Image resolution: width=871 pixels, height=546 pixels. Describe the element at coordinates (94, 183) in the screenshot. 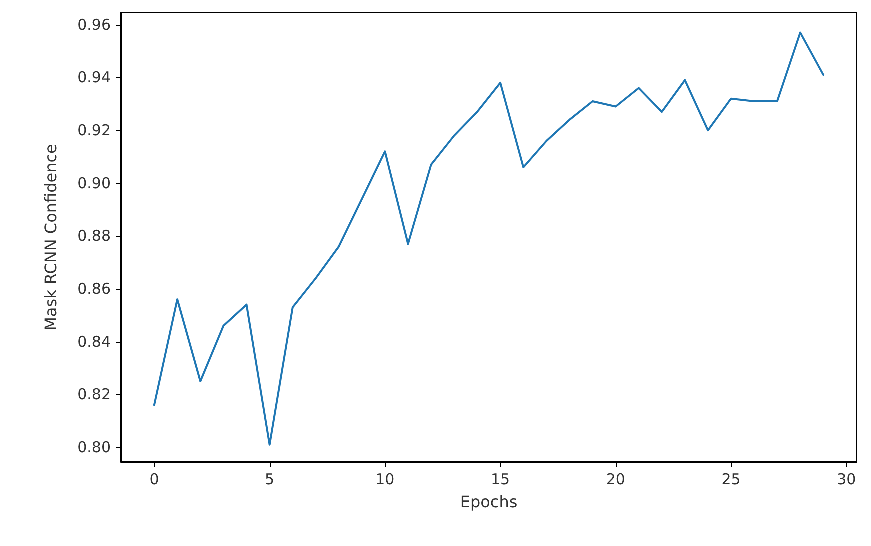

I see `y-tick-label: 0.90` at that location.